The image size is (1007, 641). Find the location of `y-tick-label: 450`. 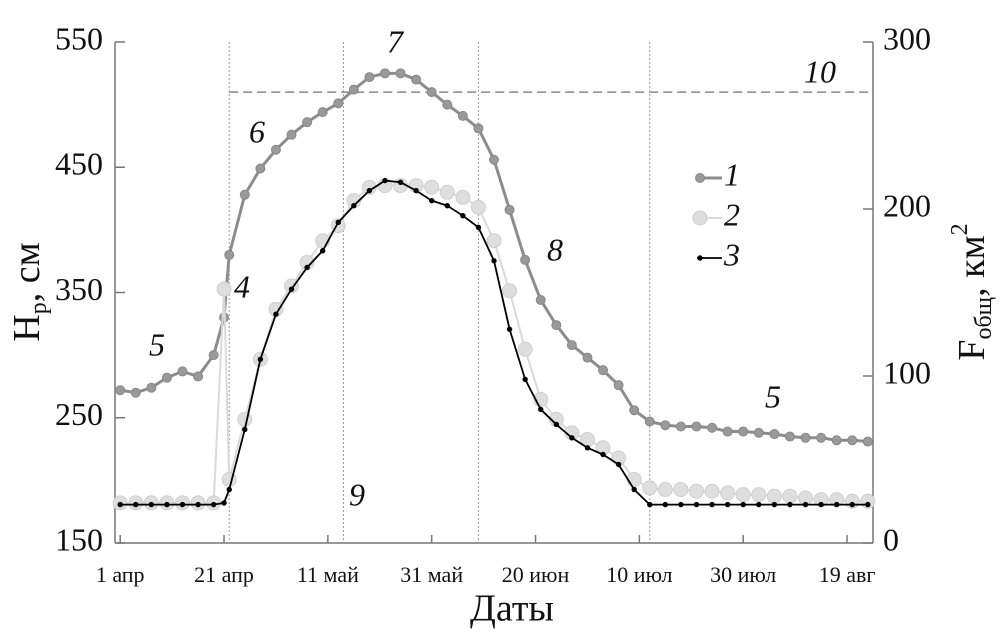

y-tick-label: 450 is located at coordinates (79, 164).